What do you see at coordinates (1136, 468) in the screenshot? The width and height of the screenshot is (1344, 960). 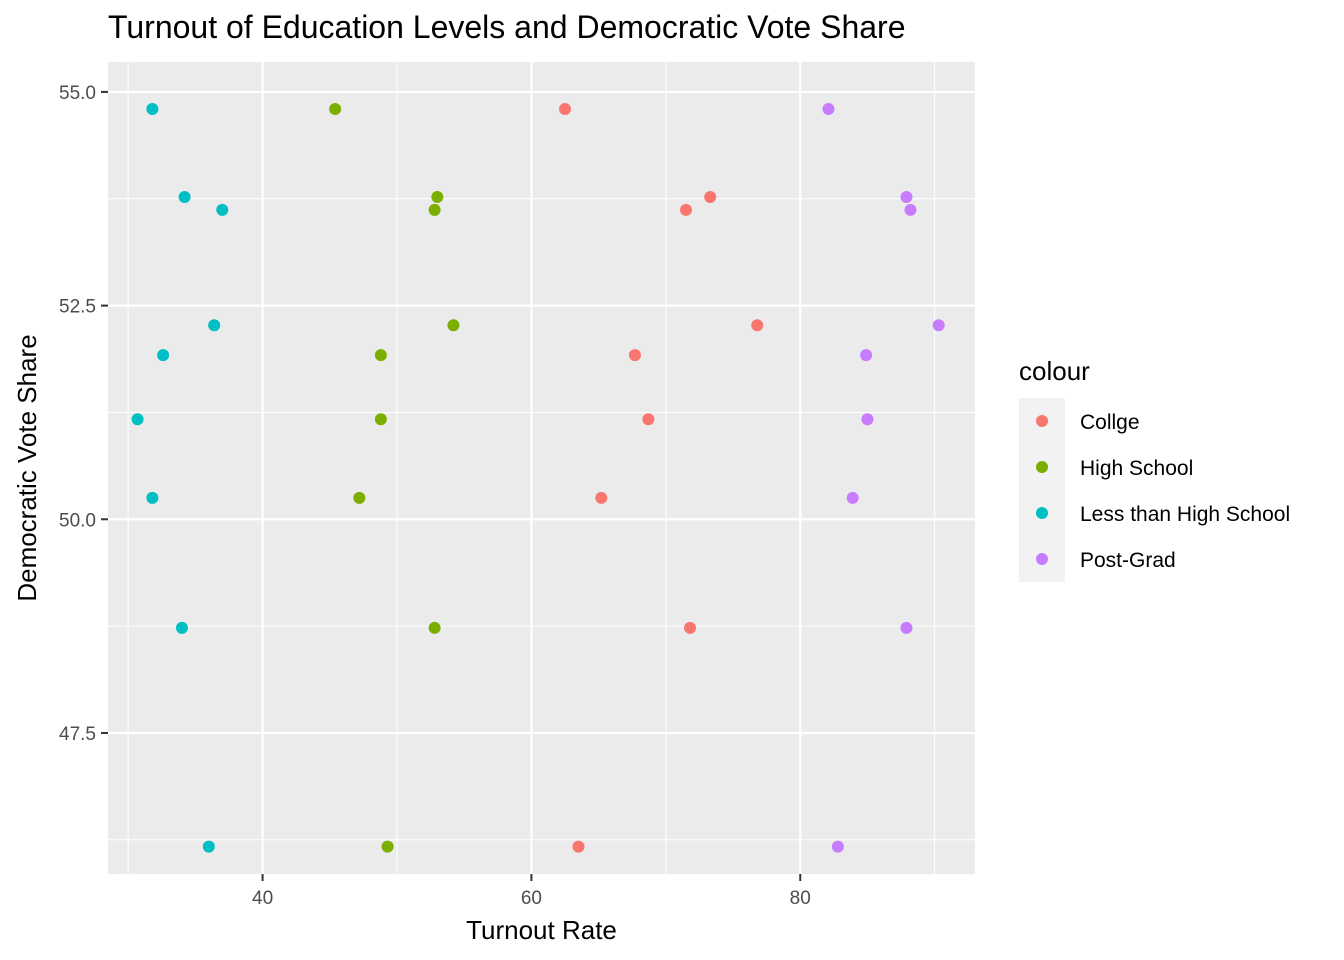 I see `legend-label-1: High School` at bounding box center [1136, 468].